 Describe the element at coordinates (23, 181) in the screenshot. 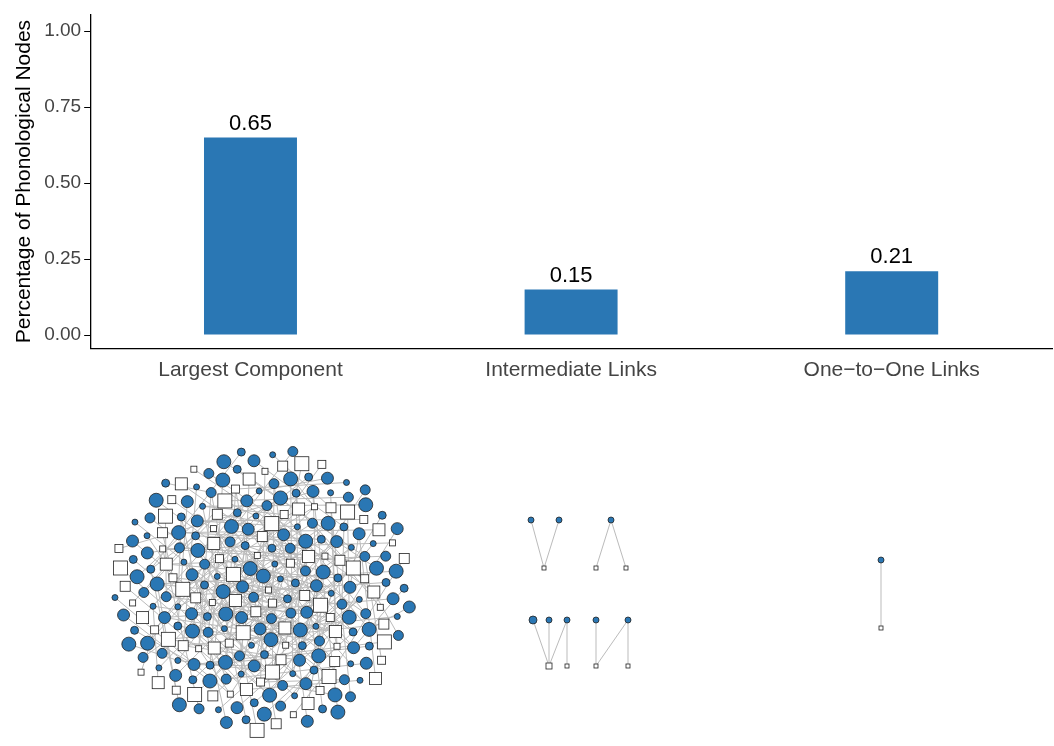

I see `y-axis-title: Percentage of Phonological Nodes` at that location.